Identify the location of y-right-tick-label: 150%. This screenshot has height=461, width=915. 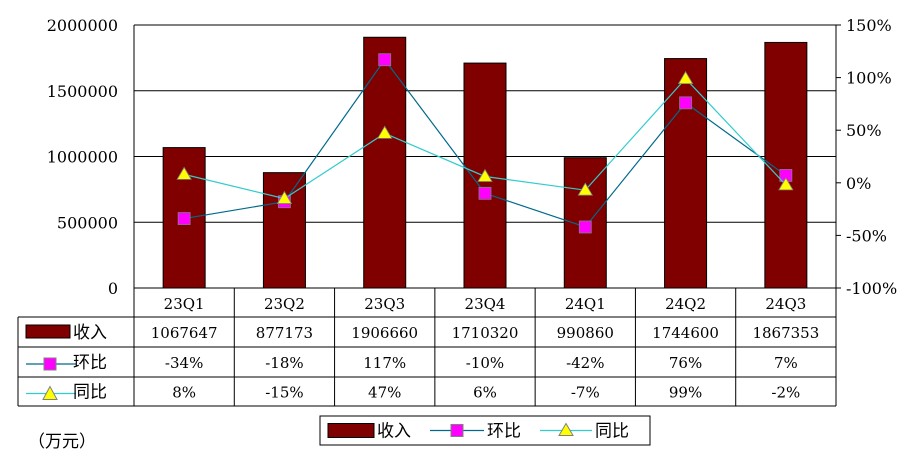
(869, 25).